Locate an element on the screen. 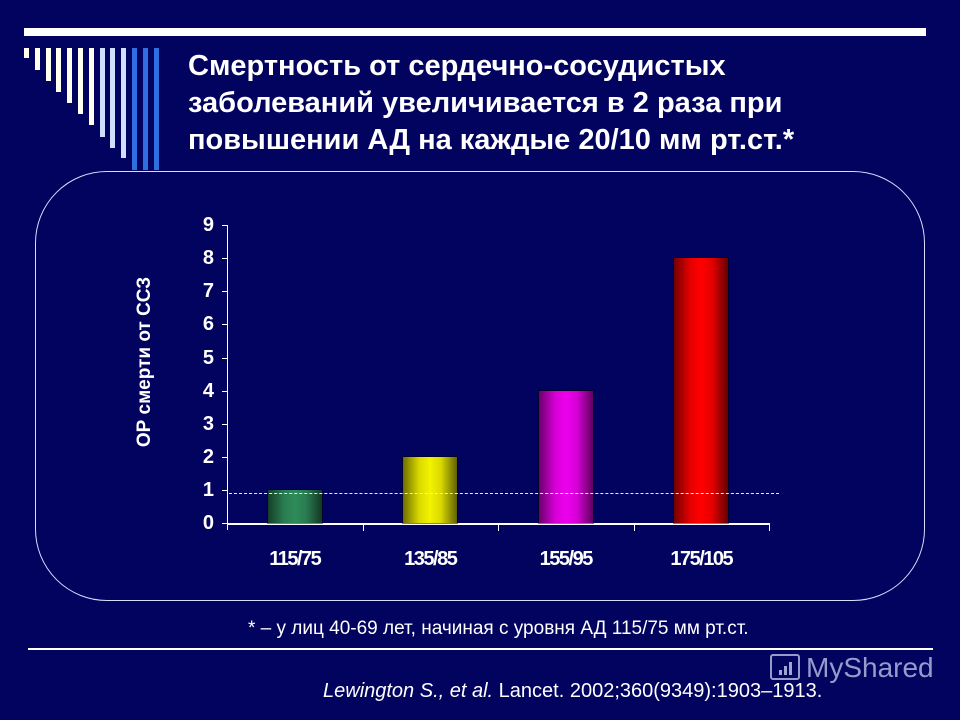 This screenshot has width=960, height=720. x-tick-label: 175/105 is located at coordinates (701, 559).